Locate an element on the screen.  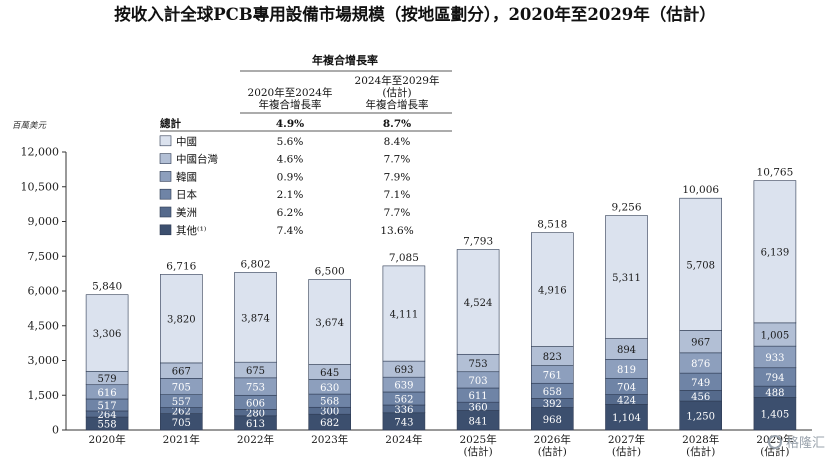
watermark-icon is located at coordinates (774, 441).